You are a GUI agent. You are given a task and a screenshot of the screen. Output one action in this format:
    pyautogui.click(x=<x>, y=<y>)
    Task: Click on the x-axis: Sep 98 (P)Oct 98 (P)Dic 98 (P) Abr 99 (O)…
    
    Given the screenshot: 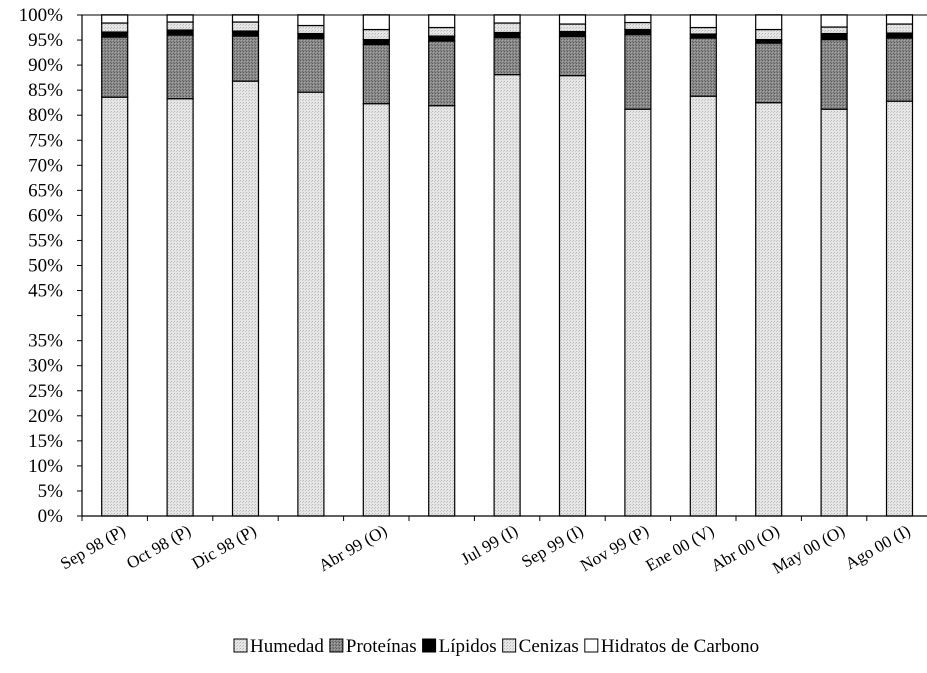 What is the action you would take?
    pyautogui.click(x=492, y=546)
    